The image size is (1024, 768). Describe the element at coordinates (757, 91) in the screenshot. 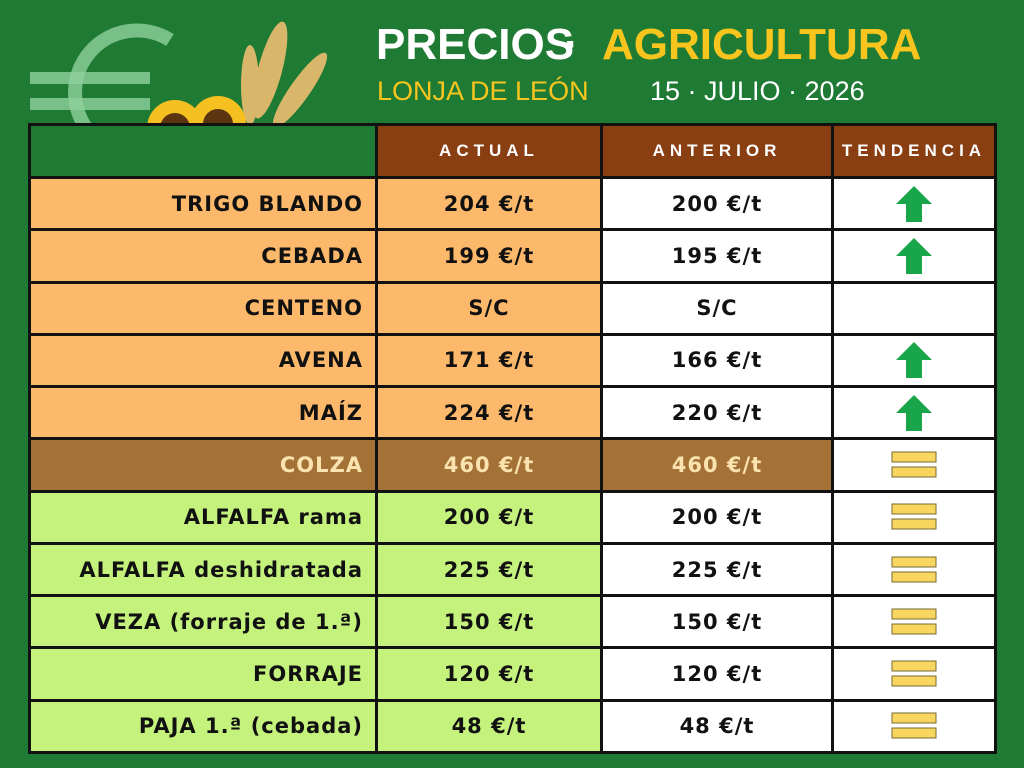

I see `date: 15 · JULIO · 2026` at that location.